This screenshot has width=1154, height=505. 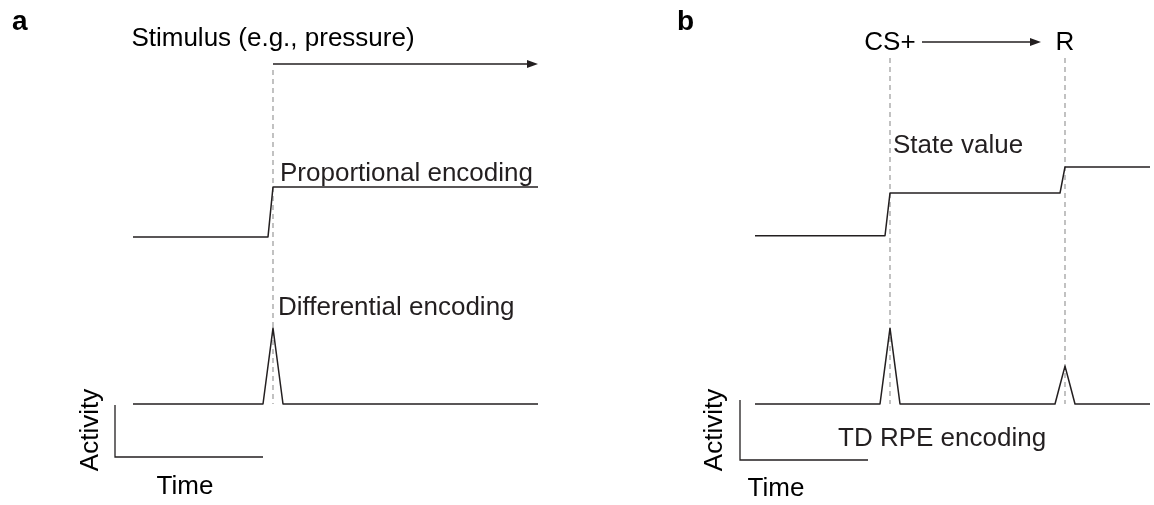 What do you see at coordinates (406, 172) in the screenshot?
I see `series-label: Proportional encoding` at bounding box center [406, 172].